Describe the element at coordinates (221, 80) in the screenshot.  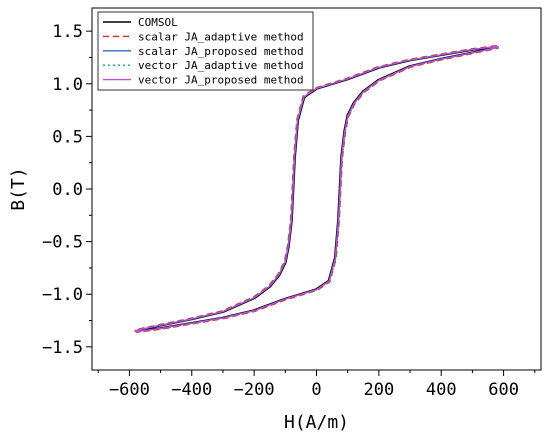
I see `legend-label-5: vector JA_proposed method` at that location.